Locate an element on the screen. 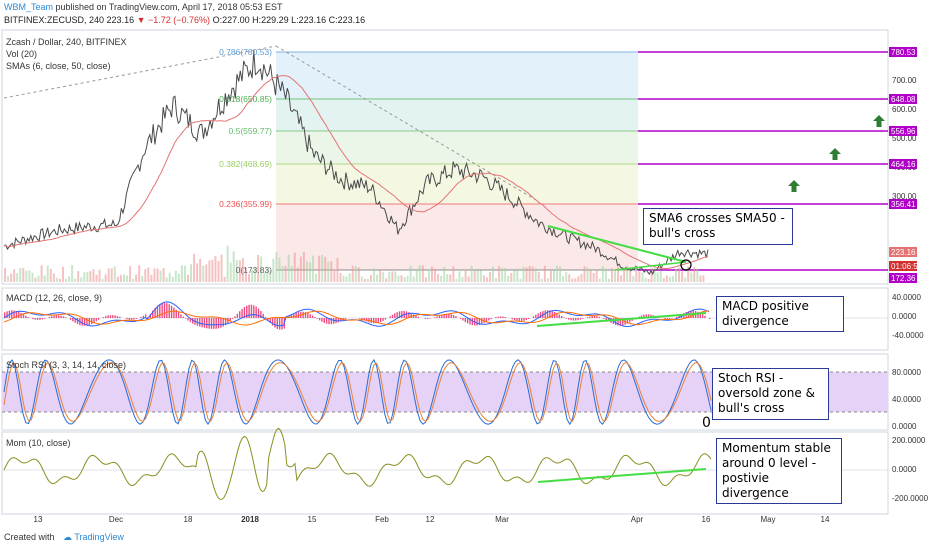 This screenshot has width=932, height=550. sma-annotation: SMA6 crosses SMA50 - bull's cross is located at coordinates (718, 226).